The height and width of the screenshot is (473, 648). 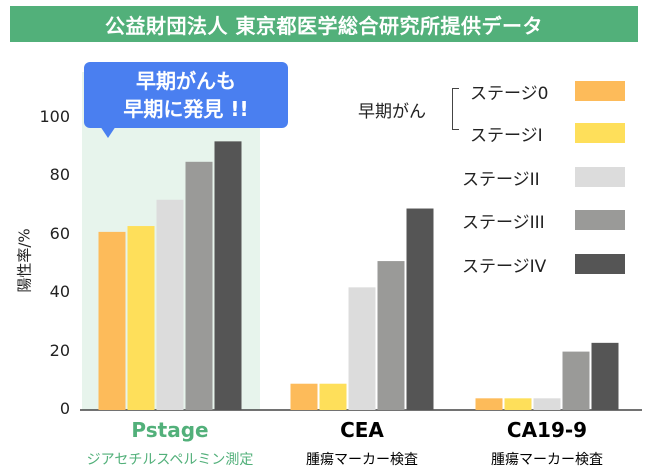 What do you see at coordinates (64, 408) in the screenshot?
I see `y-tick-label: 0` at bounding box center [64, 408].